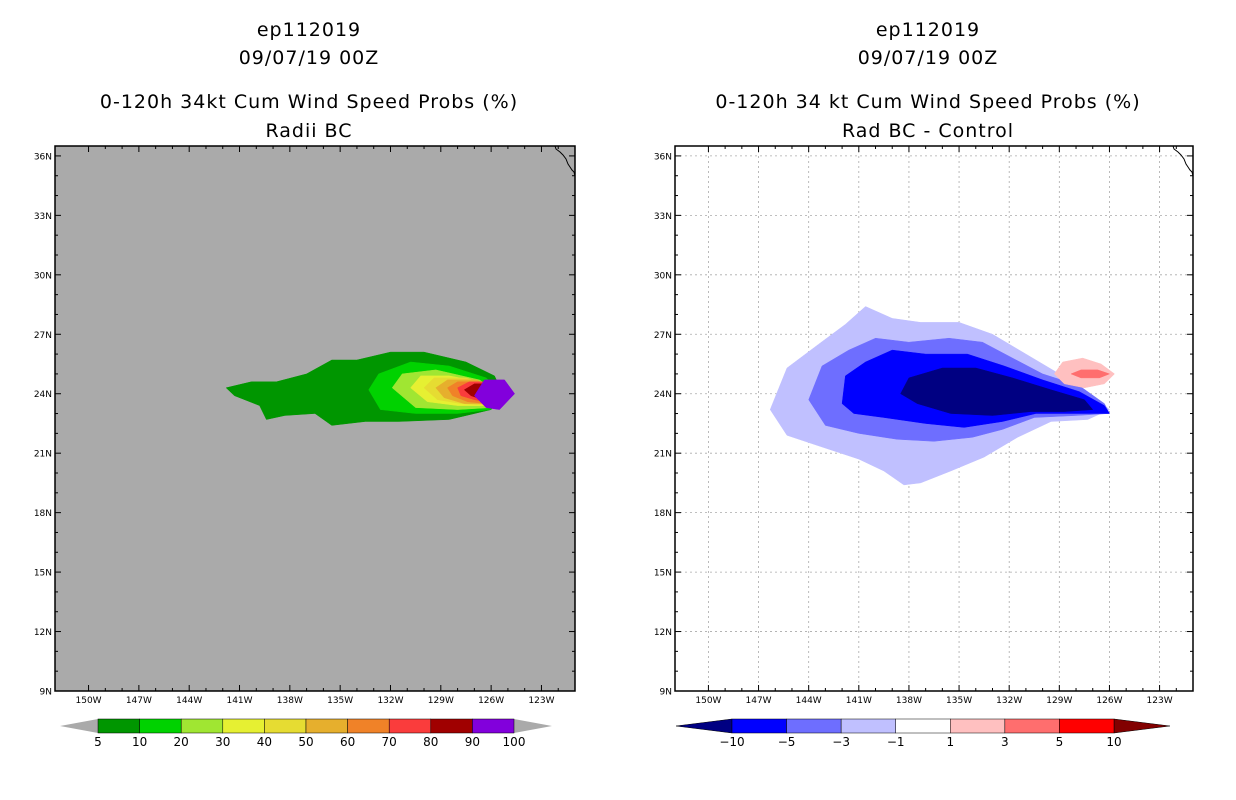 Image resolution: width=1236 pixels, height=800 pixels. What do you see at coordinates (472, 742) in the screenshot?
I see `colorbar-label: 90` at bounding box center [472, 742].